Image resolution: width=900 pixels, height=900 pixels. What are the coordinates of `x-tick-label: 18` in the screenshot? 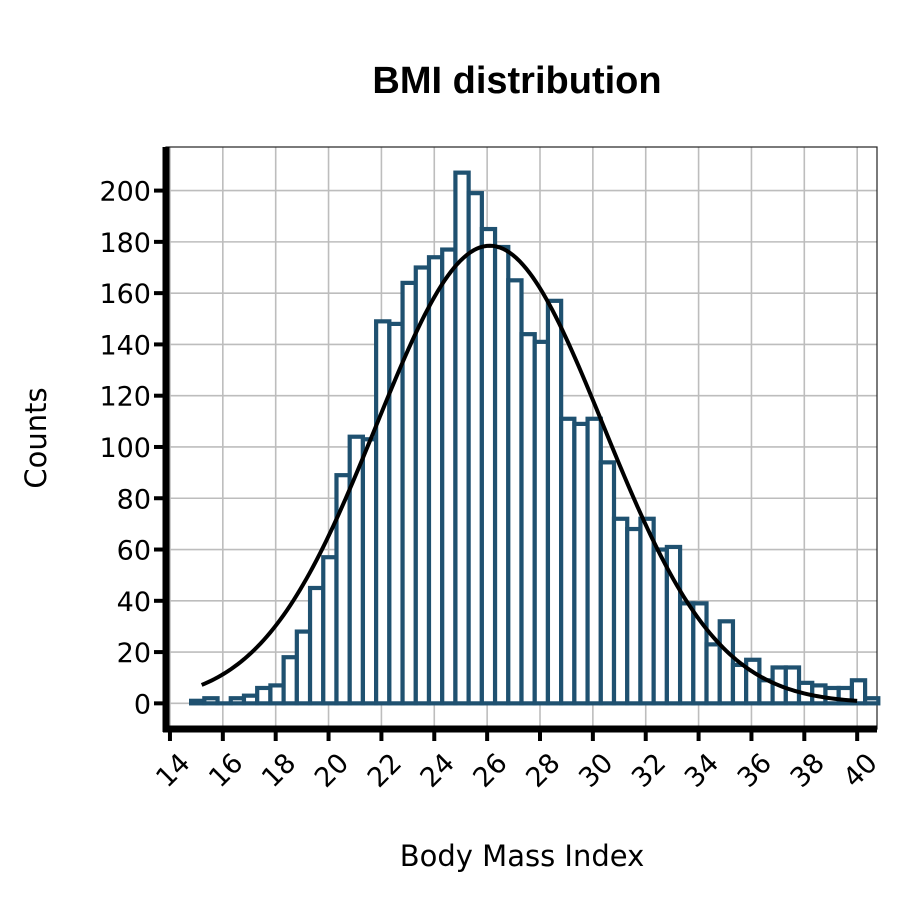 It's located at (279, 771).